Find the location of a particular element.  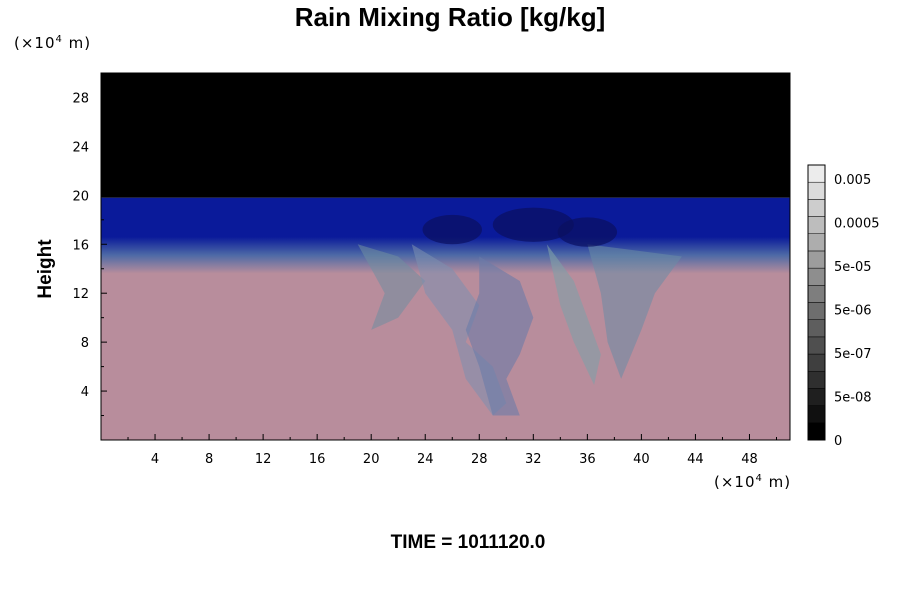

x-tick-label-48: 48 is located at coordinates (749, 459).